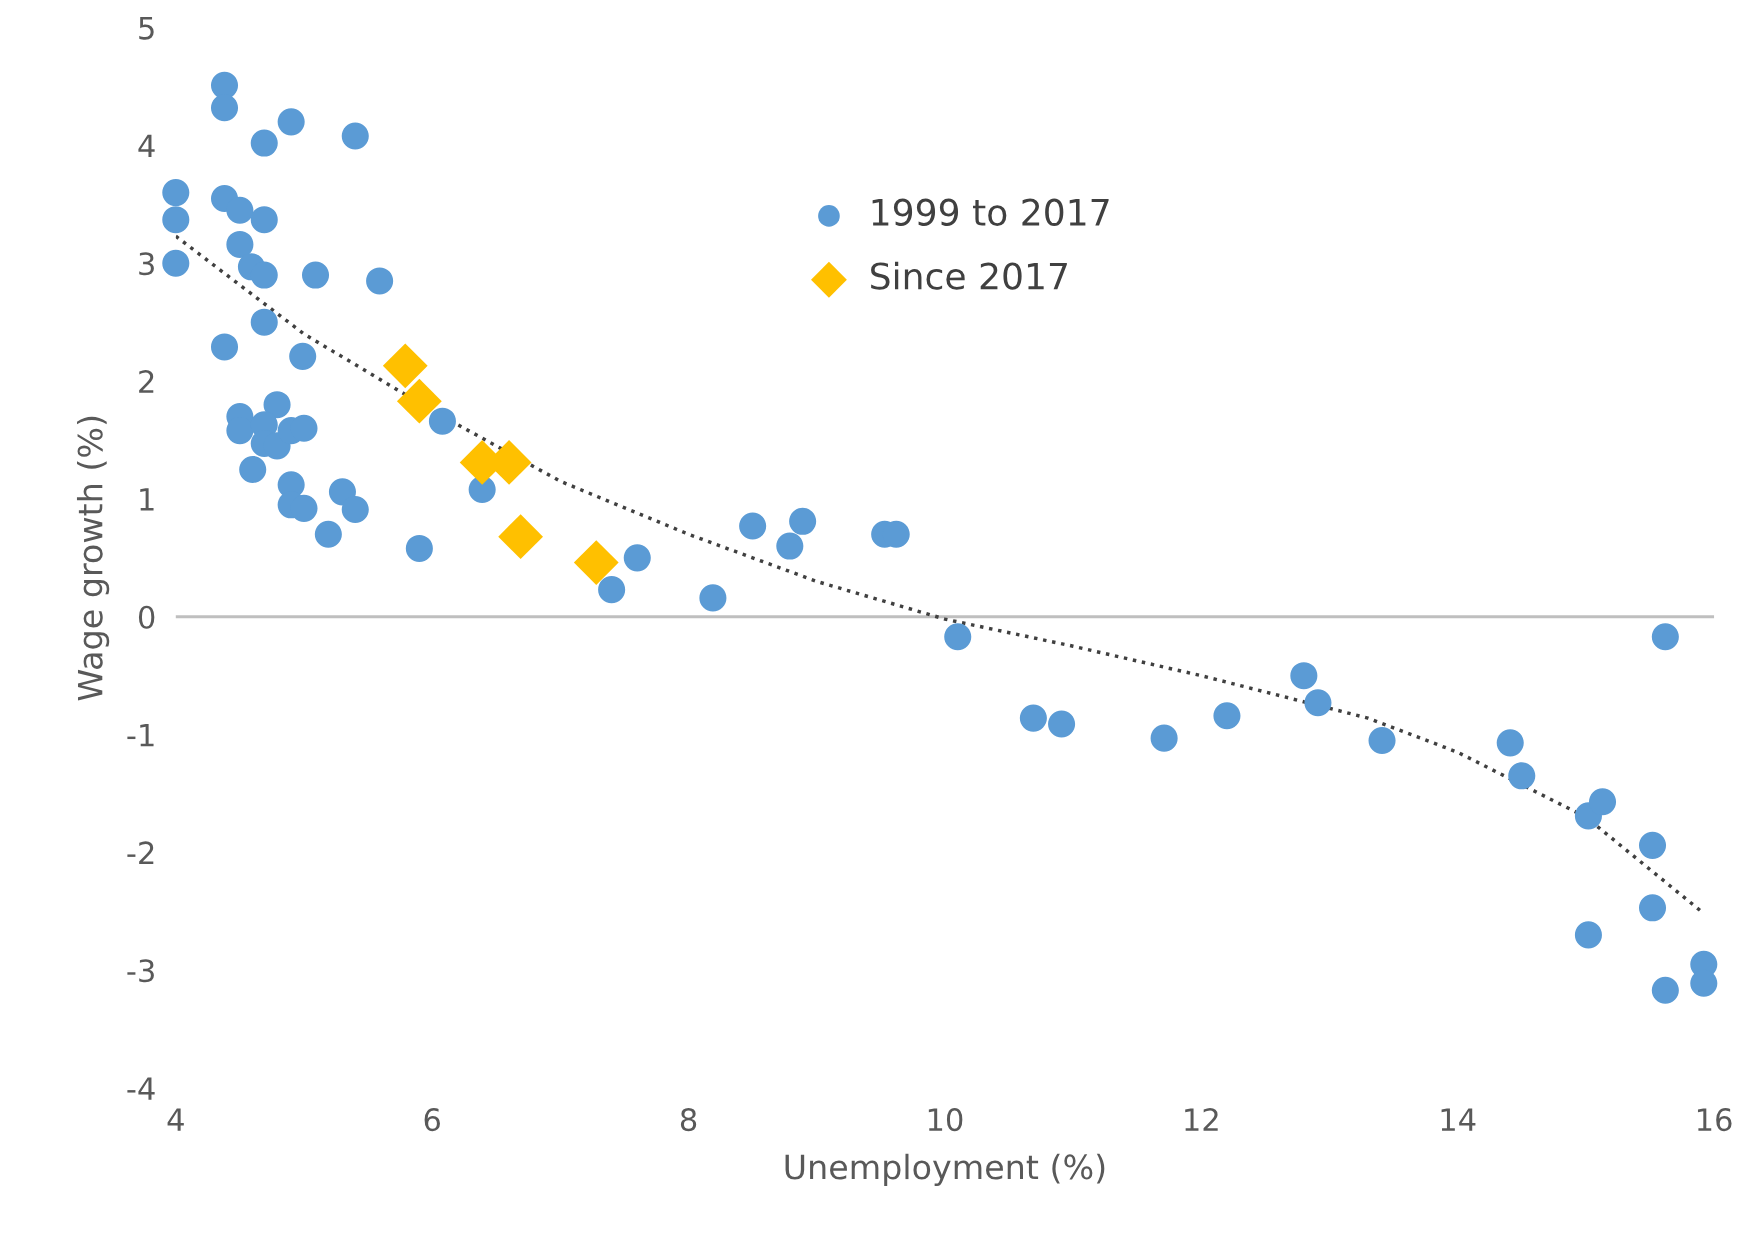  What do you see at coordinates (140, 853) in the screenshot?
I see `y-tick-label: -2` at bounding box center [140, 853].